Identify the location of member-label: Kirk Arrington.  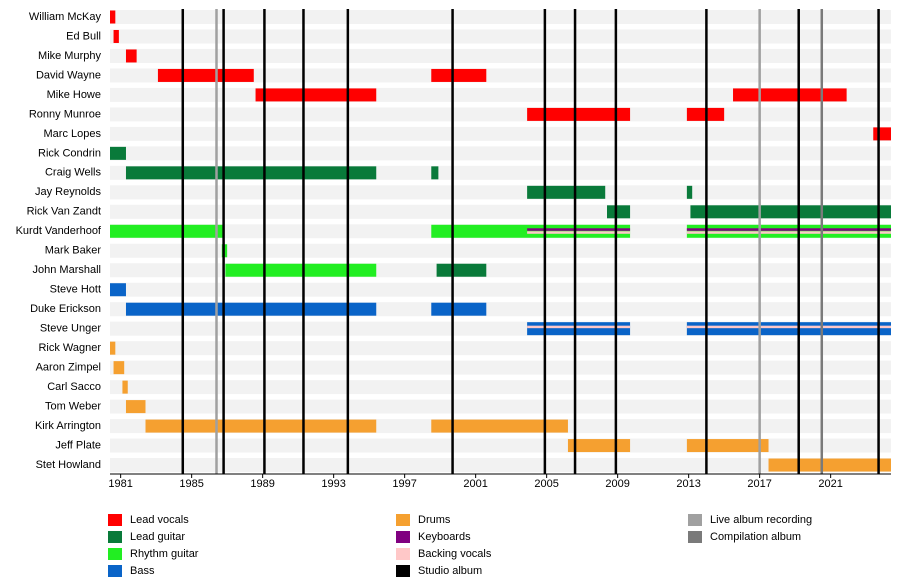
(68, 426).